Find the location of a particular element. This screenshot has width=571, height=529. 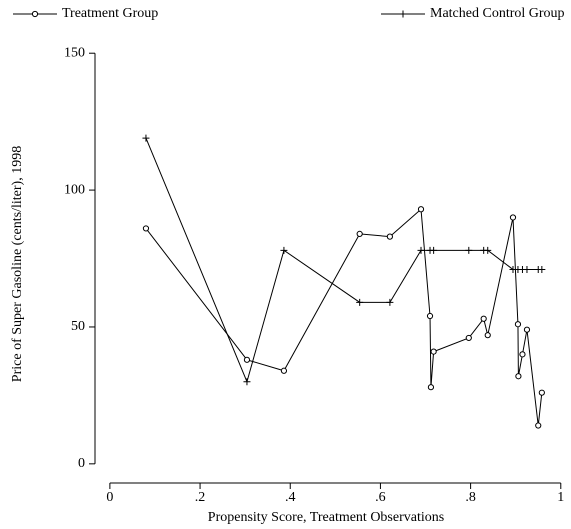

y-tick-label: 50 is located at coordinates (78, 326).